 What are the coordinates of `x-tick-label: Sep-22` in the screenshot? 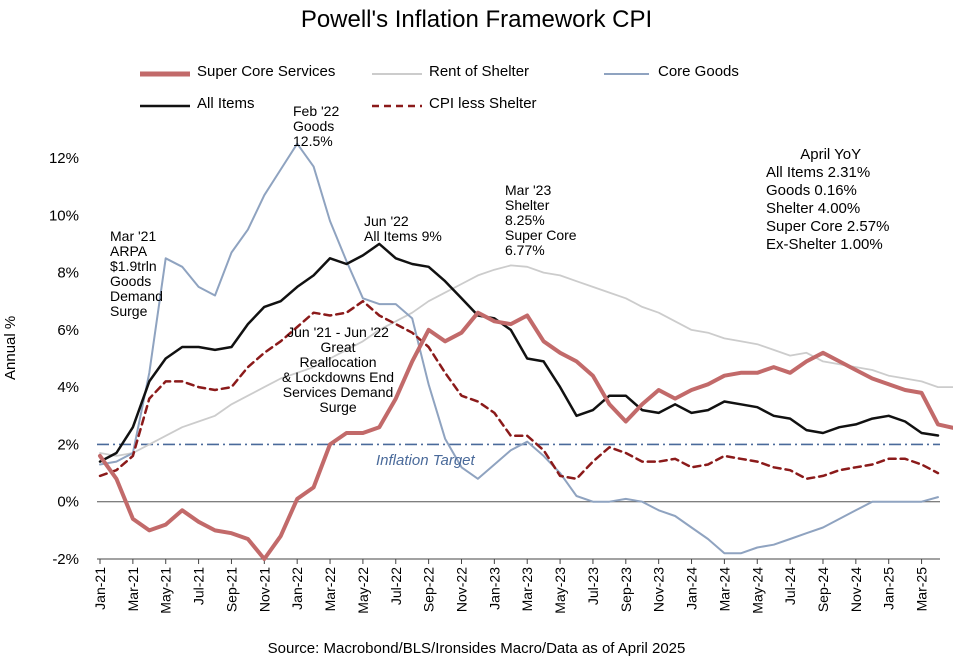 It's located at (429, 589).